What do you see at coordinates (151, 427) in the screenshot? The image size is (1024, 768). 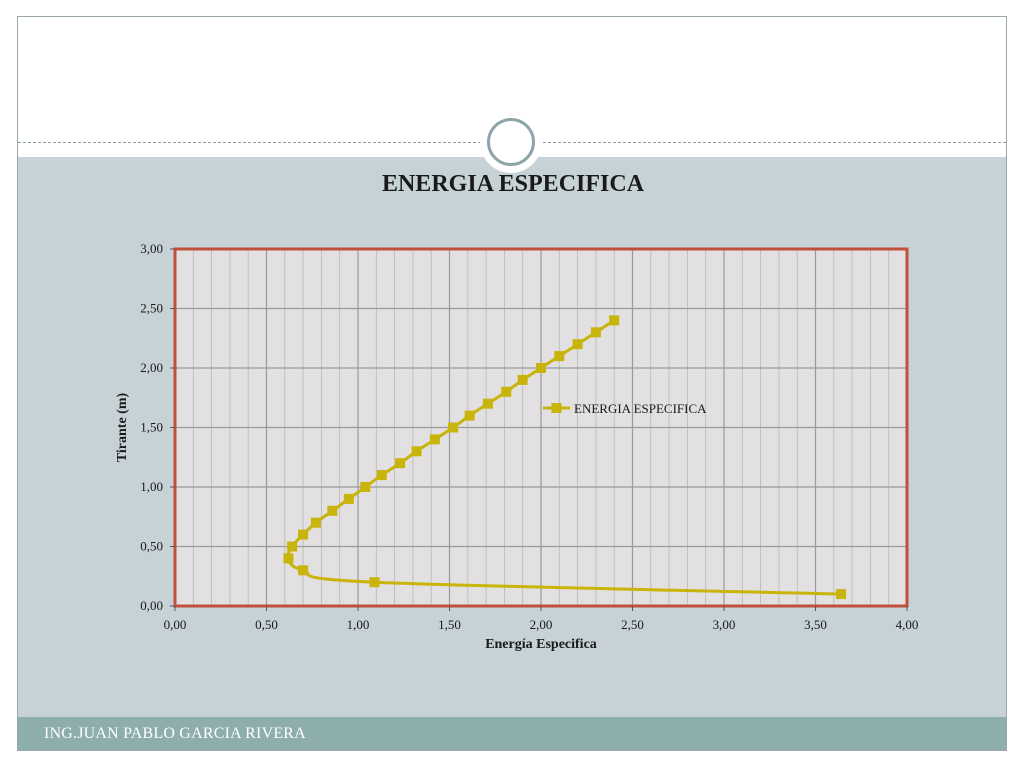 I see `y-tick-label: 1,50` at bounding box center [151, 427].